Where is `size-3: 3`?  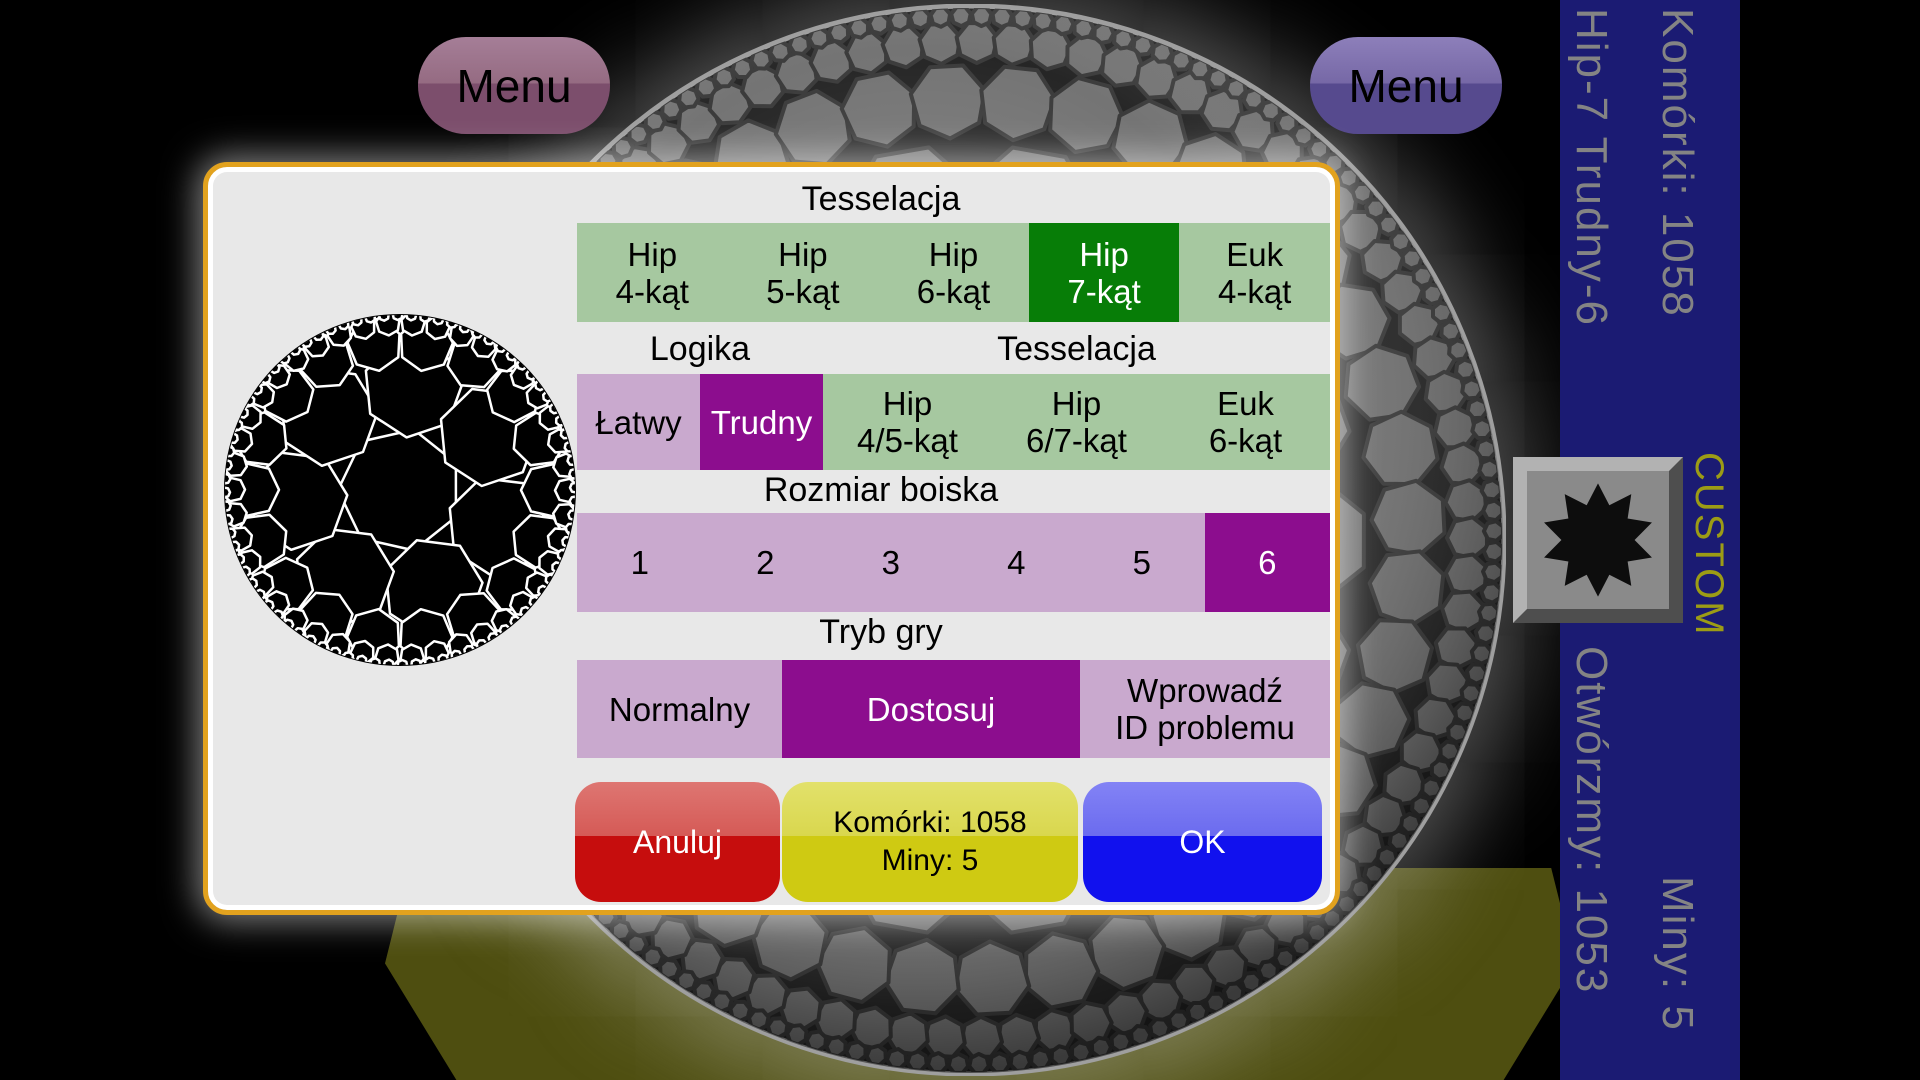
size-3: 3 is located at coordinates (891, 562).